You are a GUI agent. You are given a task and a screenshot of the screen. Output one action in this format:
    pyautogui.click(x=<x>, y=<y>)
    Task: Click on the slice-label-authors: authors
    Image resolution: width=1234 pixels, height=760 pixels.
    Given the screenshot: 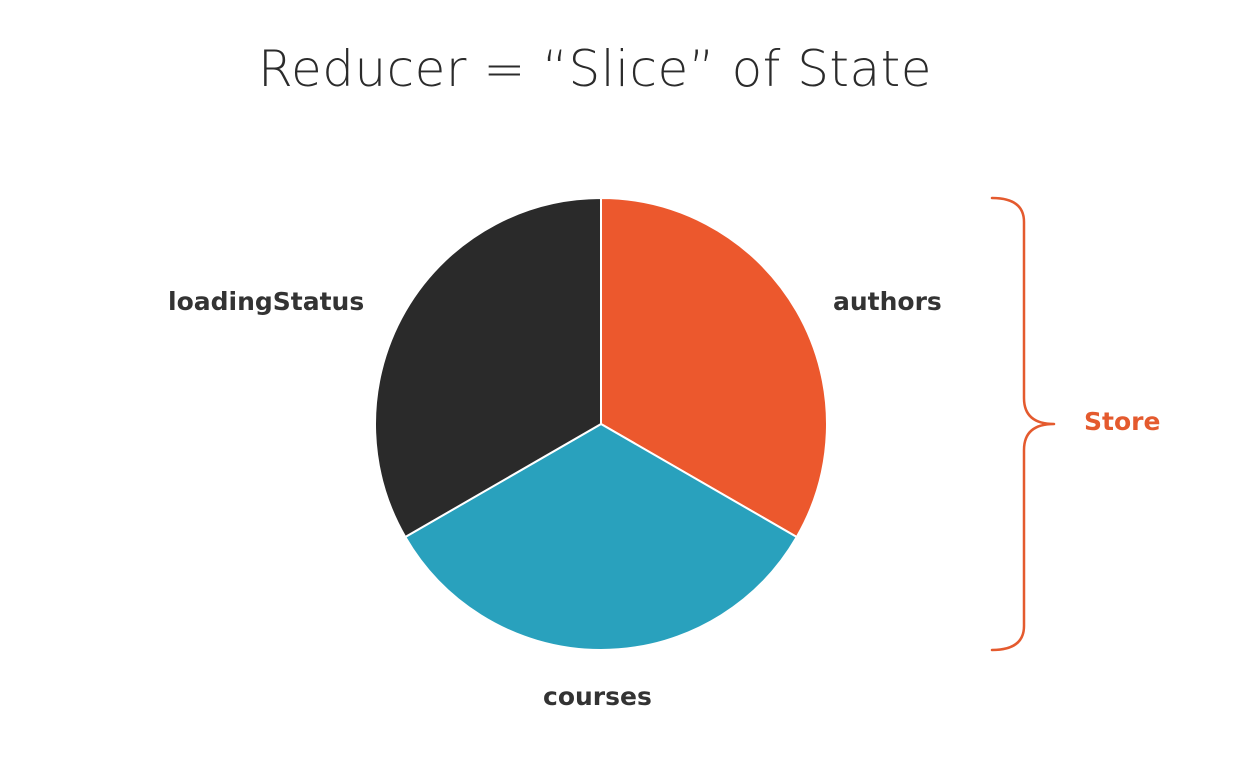 What is the action you would take?
    pyautogui.click(x=887, y=301)
    